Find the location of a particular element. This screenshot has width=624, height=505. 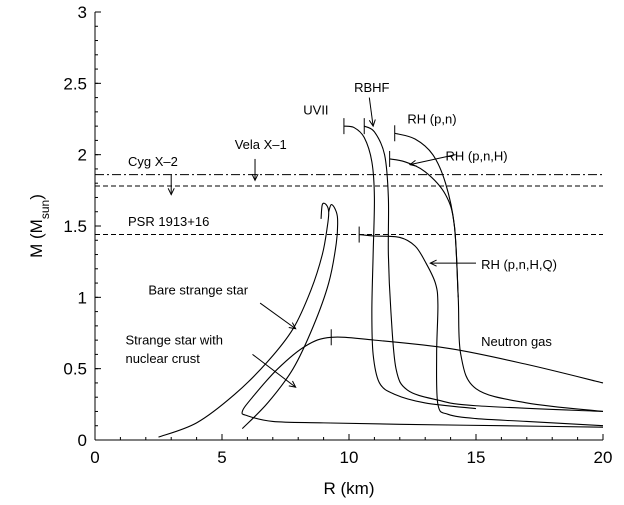

label-vela-x-1: Vela X–1 is located at coordinates (261, 144).